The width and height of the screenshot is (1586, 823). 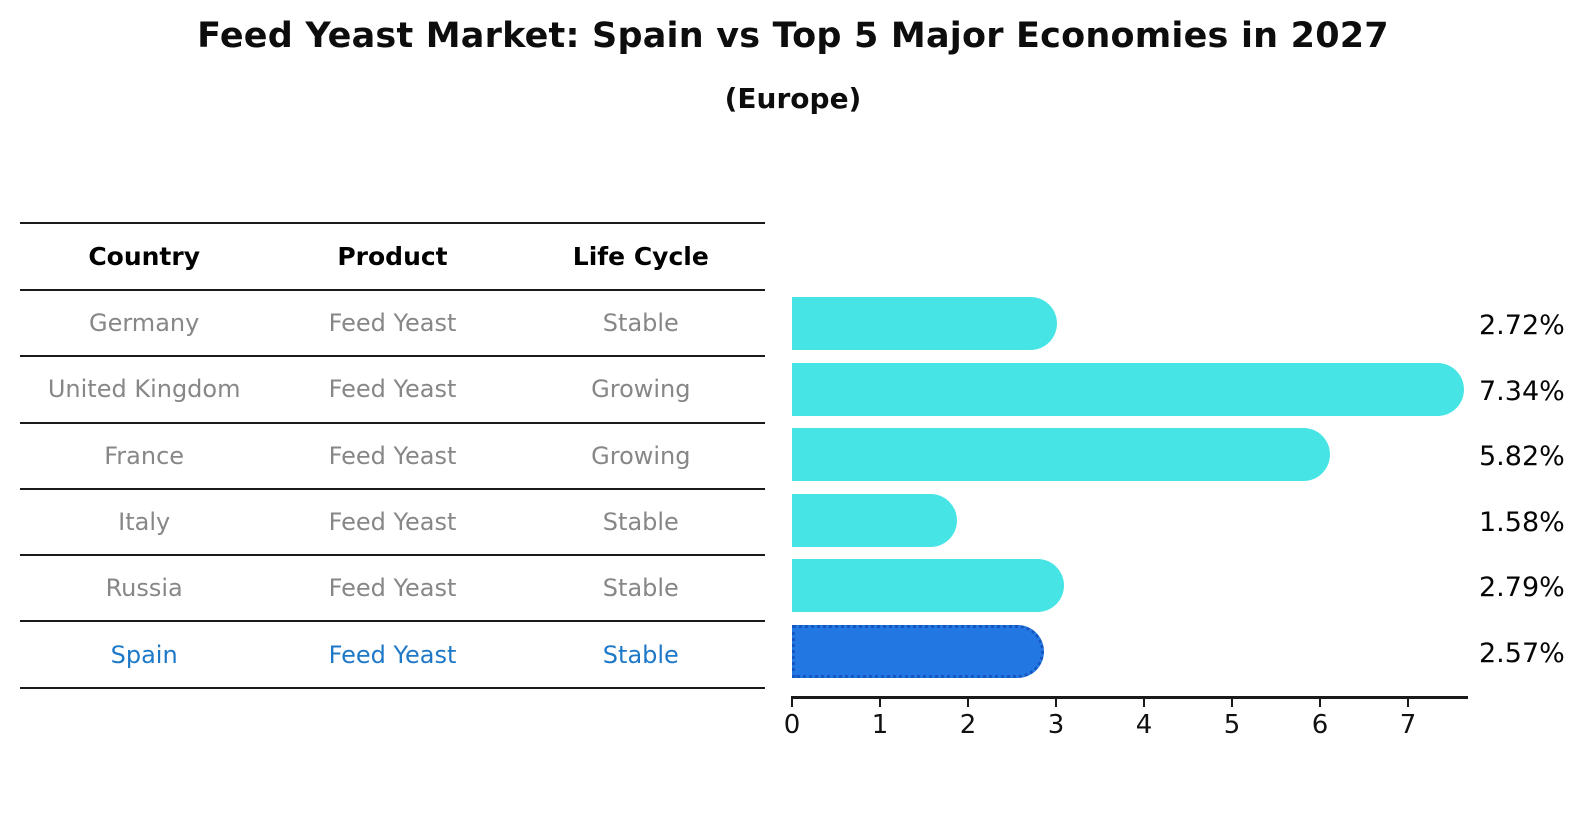 I want to click on bar-russia, so click(x=928, y=586).